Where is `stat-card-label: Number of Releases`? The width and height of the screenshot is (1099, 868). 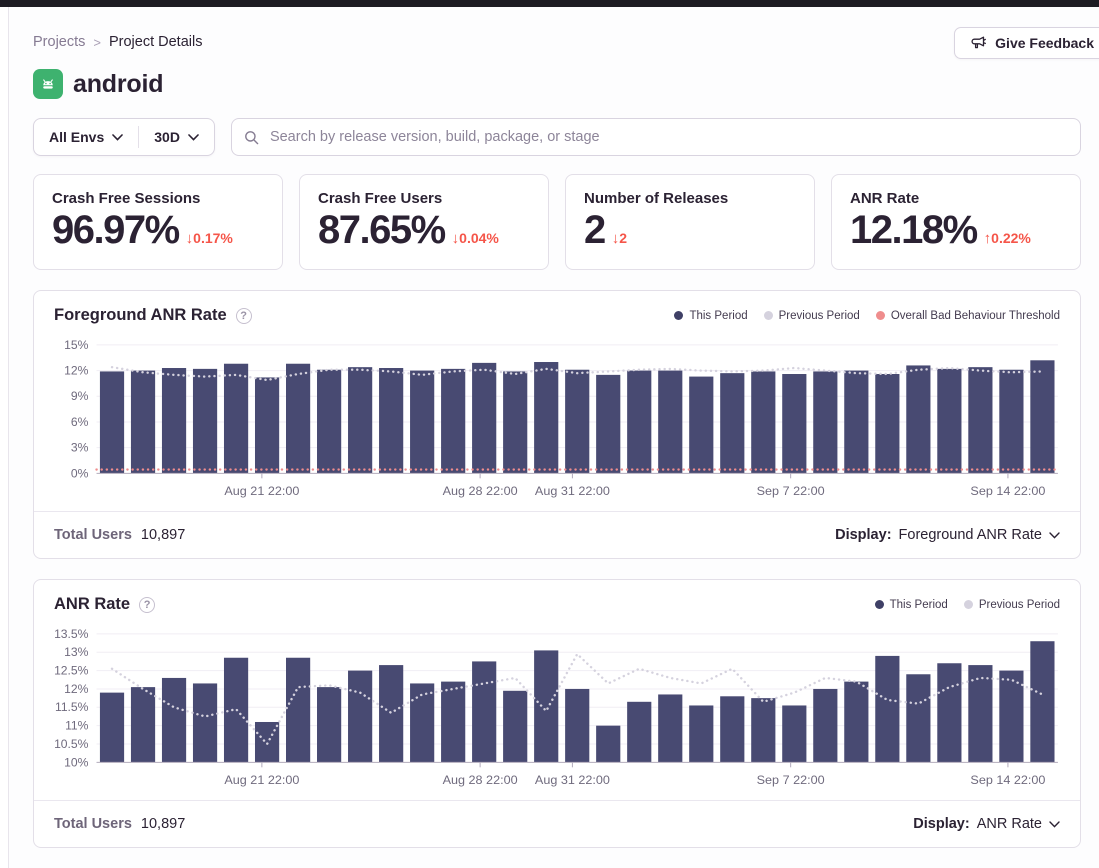
stat-card-label: Number of Releases is located at coordinates (656, 198).